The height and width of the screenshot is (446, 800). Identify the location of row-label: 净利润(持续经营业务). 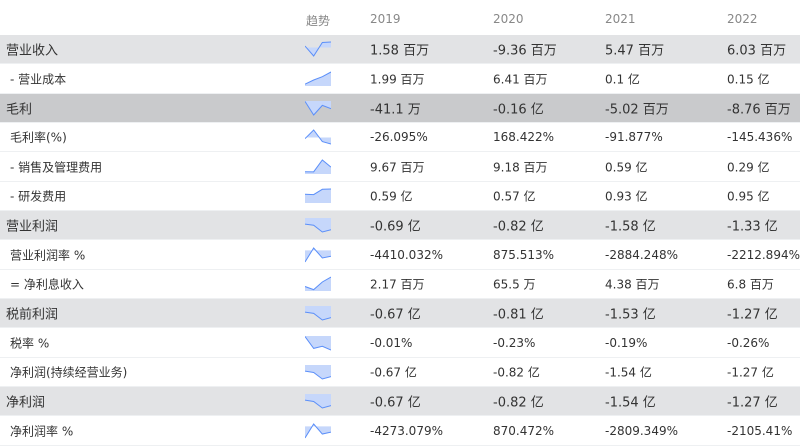
(69, 372).